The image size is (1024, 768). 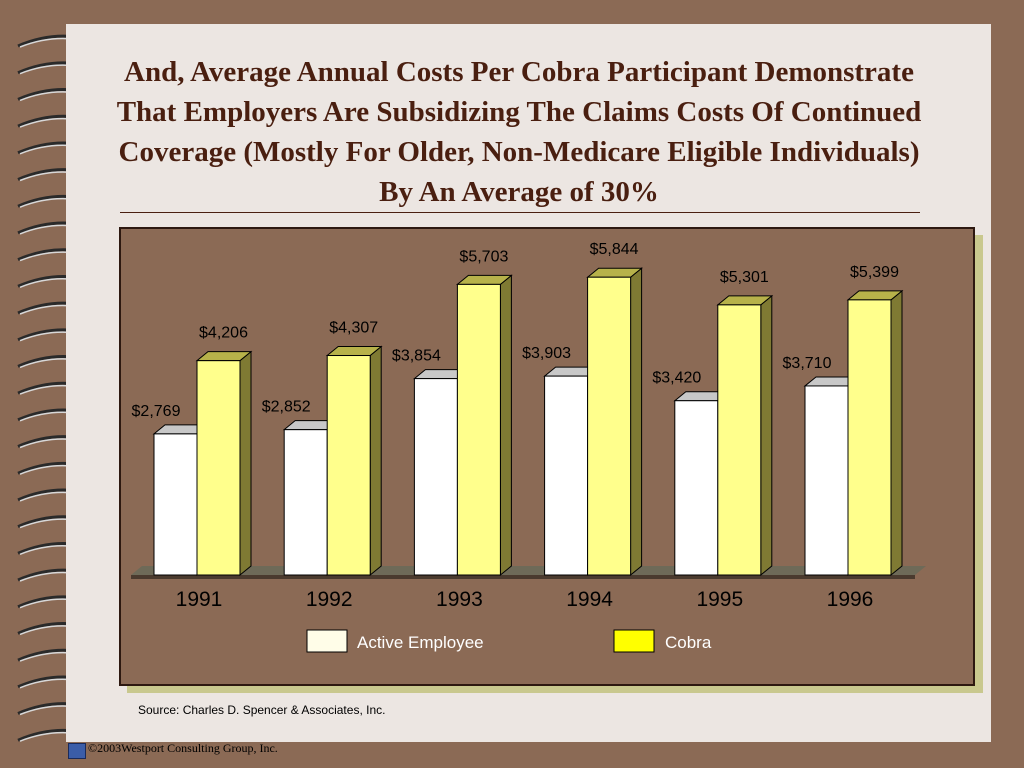 I want to click on data-label: $5,301, so click(x=744, y=277).